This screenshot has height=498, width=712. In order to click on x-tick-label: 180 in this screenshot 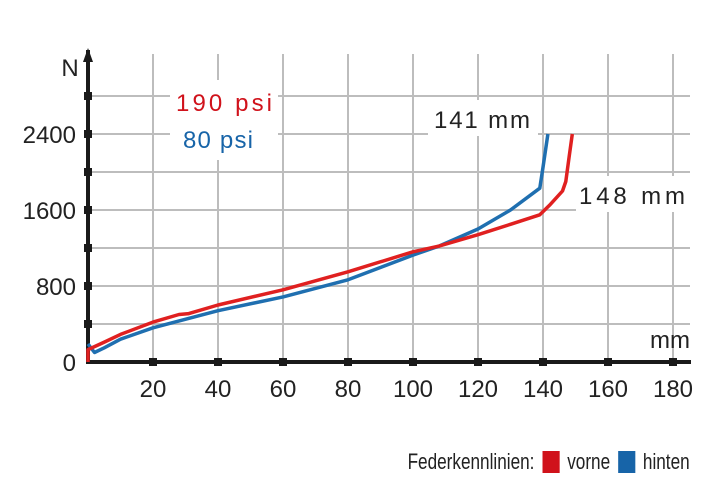, I will do `click(673, 389)`.